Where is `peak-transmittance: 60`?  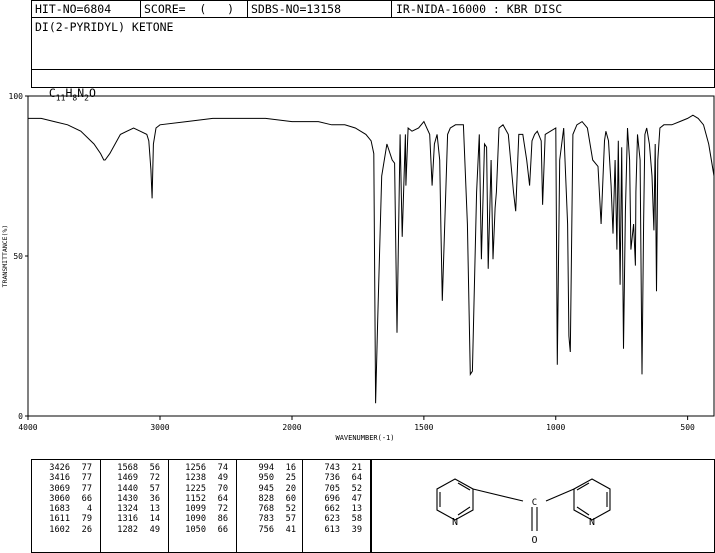 peak-transmittance: 60 is located at coordinates (290, 498).